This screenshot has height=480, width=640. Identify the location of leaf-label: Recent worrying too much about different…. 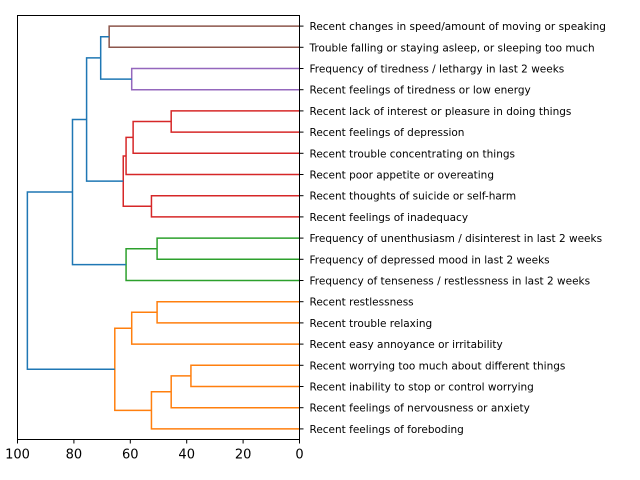
(438, 366).